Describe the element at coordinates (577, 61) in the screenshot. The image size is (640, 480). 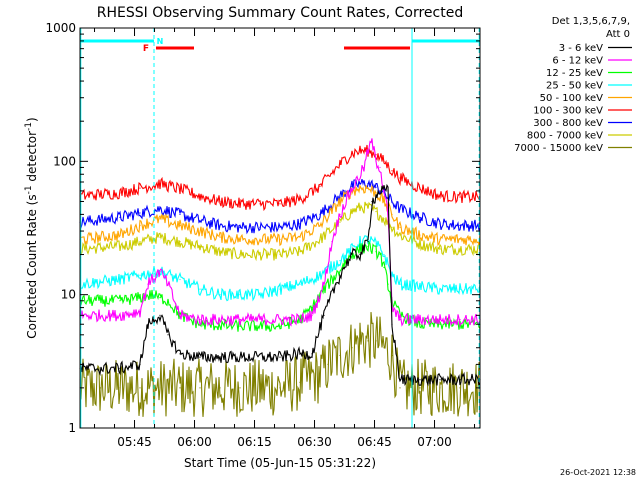
I see `legend-label-6-12-kev: 6 - 12 keV` at that location.